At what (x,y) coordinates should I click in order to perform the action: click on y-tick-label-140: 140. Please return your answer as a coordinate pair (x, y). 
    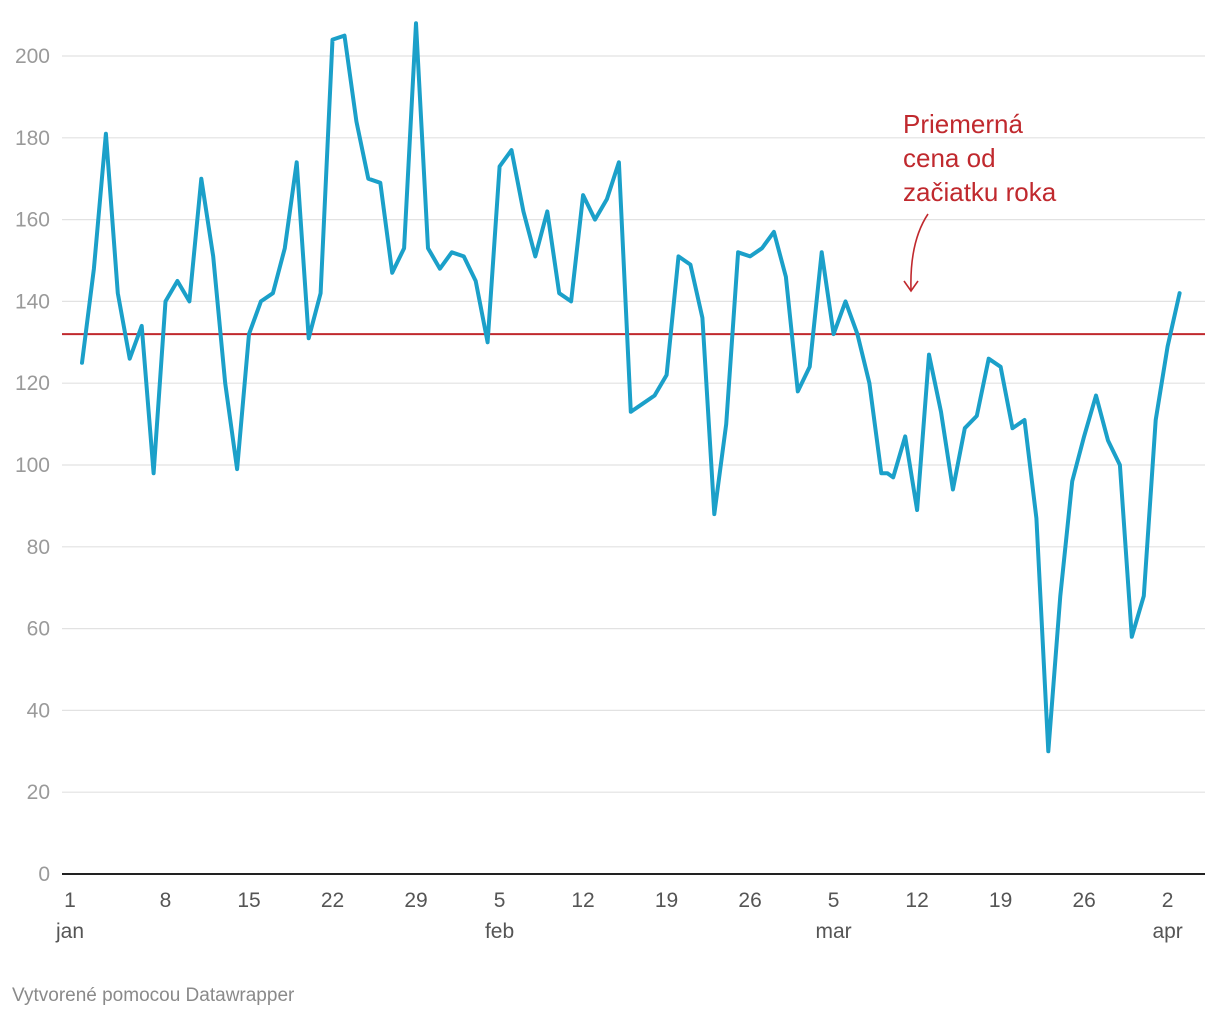
    Looking at the image, I should click on (32, 301).